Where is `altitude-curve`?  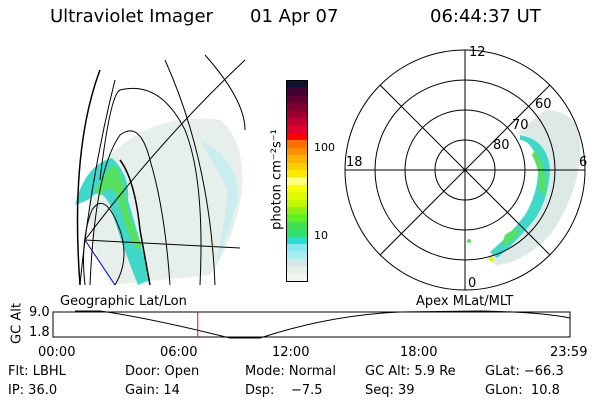
altitude-curve is located at coordinates (323, 324).